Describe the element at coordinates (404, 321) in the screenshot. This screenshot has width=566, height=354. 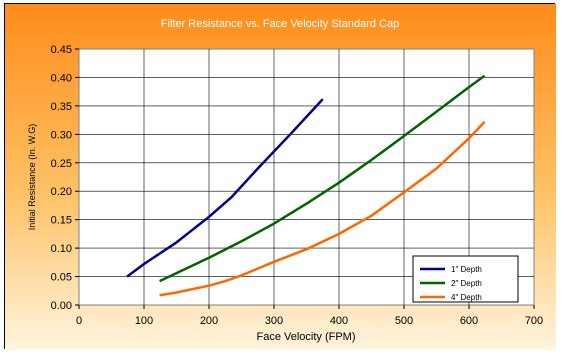
I see `x-tick-label: 500` at that location.